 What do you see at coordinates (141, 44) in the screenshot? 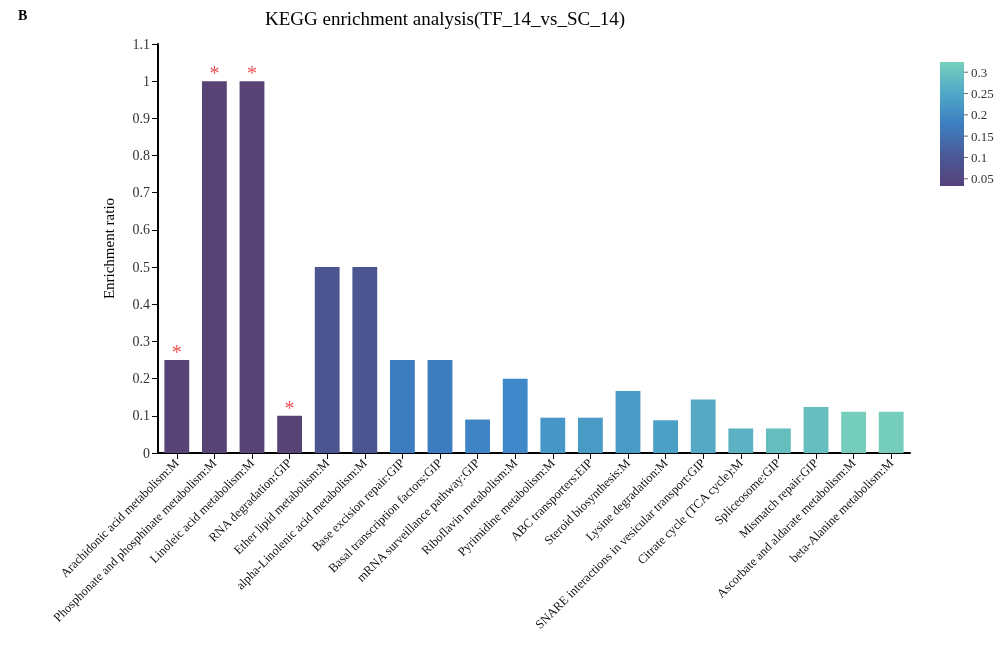
I see `y-tick-label: 1.1` at bounding box center [141, 44].